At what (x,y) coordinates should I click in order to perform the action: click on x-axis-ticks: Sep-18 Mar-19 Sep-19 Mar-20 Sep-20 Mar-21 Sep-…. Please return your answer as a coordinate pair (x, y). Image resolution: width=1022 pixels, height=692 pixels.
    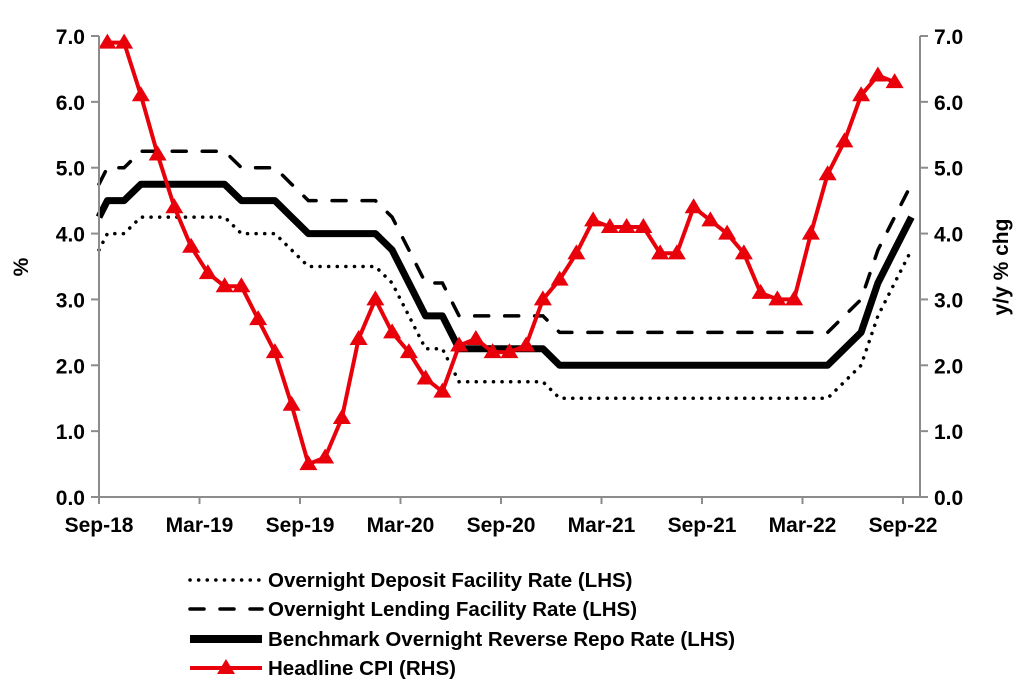
    Looking at the image, I should click on (501, 517).